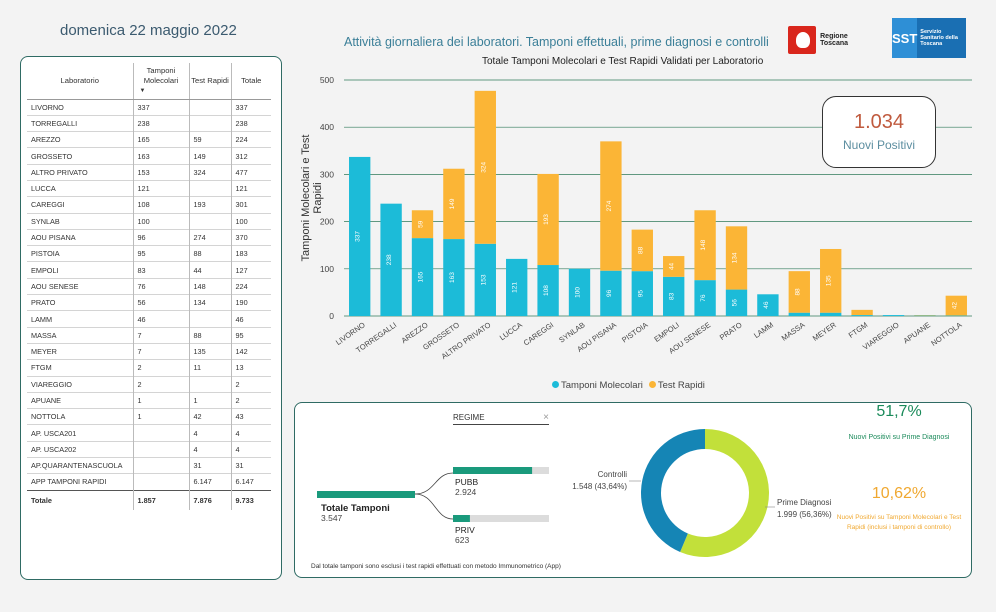 This screenshot has height=612, width=996. I want to click on table-row: AP.QUARANTENASCUOLA 31 31, so click(149, 465).